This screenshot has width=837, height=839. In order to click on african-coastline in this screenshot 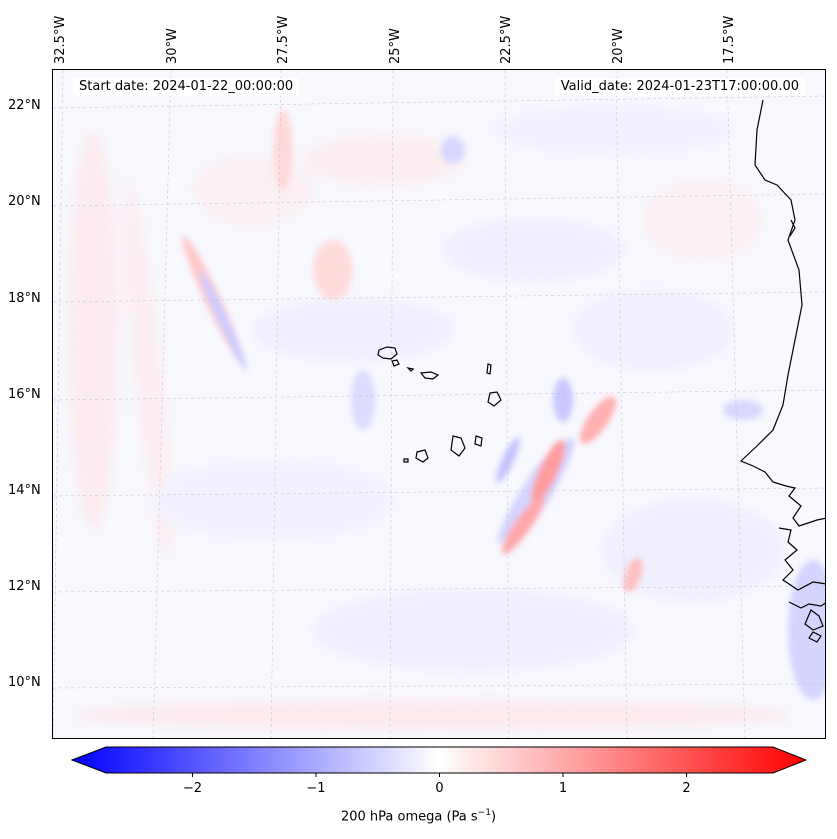, I will do `click(782, 371)`.